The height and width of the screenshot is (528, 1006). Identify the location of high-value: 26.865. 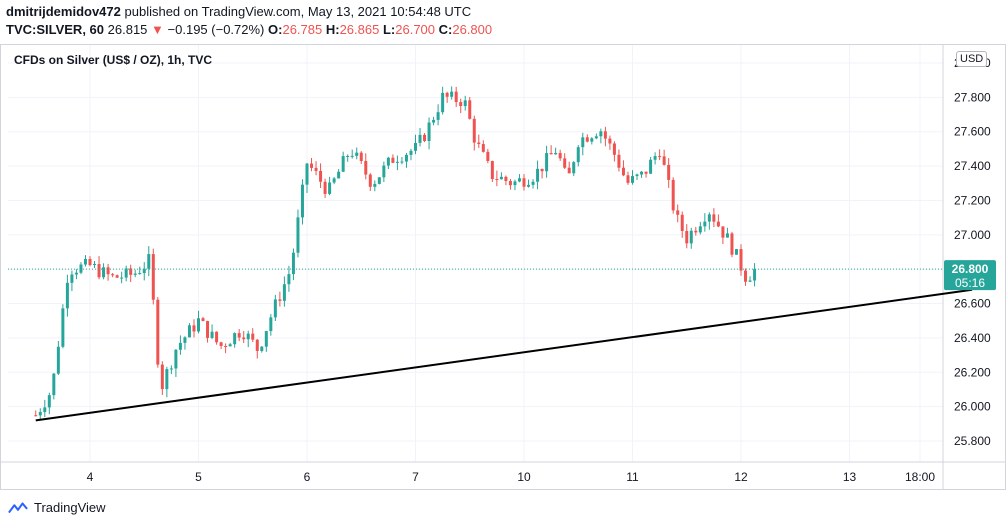
(359, 29).